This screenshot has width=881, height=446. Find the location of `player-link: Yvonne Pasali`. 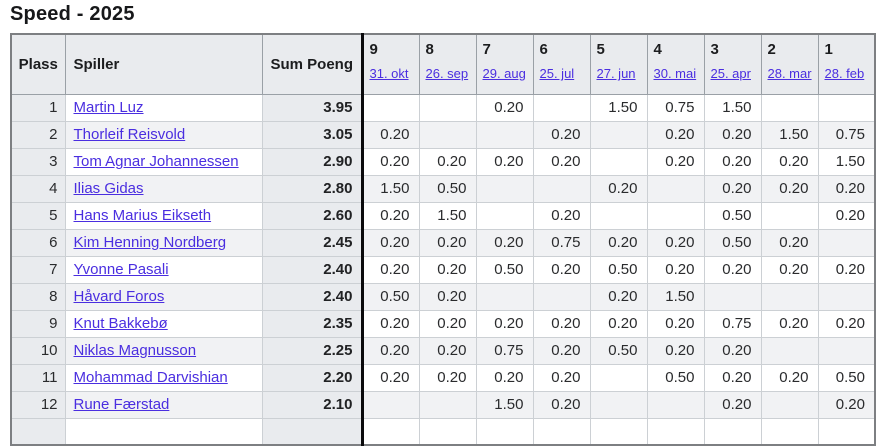

player-link: Yvonne Pasali is located at coordinates (121, 269).